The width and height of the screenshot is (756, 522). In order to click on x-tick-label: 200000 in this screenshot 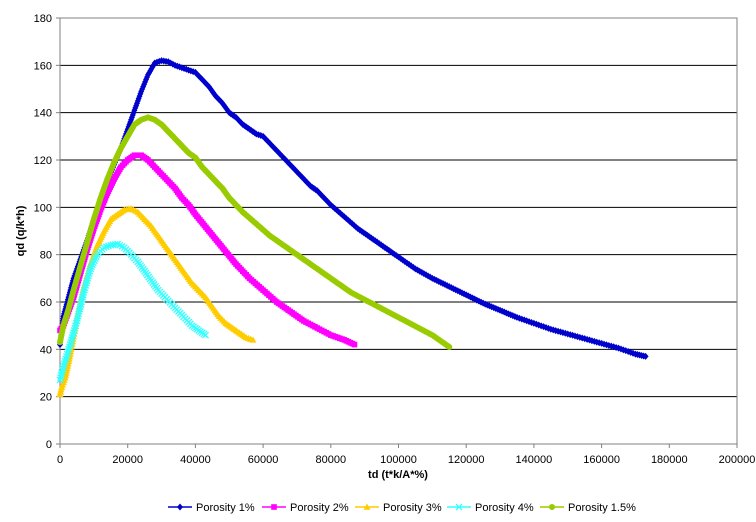, I will do `click(737, 460)`.